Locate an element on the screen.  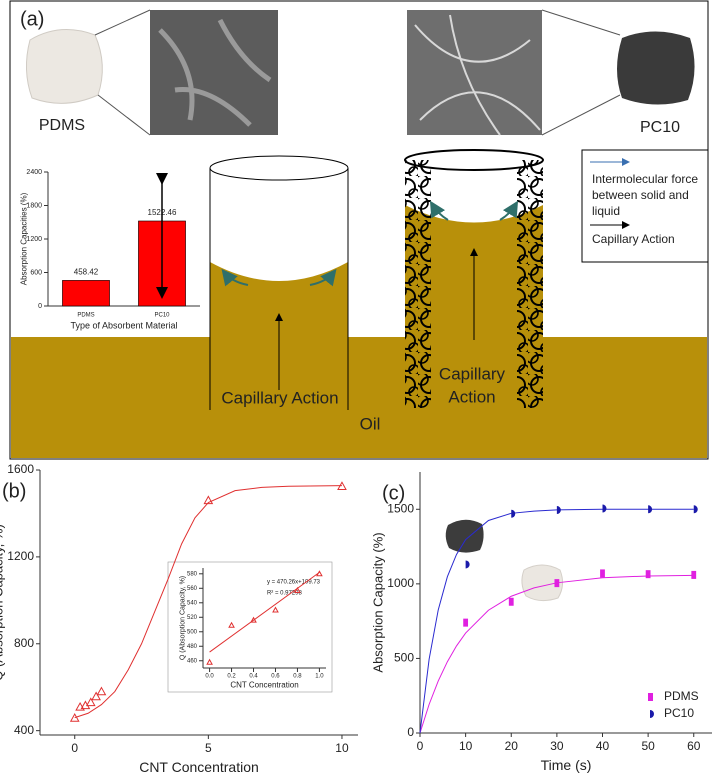
x-tick-label: 40 is located at coordinates (603, 746).